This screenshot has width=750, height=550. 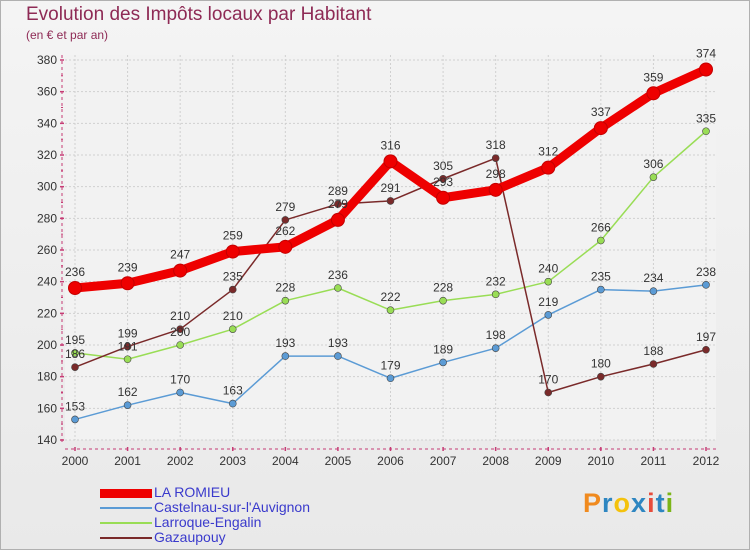 I want to click on data-label-la-romieu: 239, so click(x=128, y=267).